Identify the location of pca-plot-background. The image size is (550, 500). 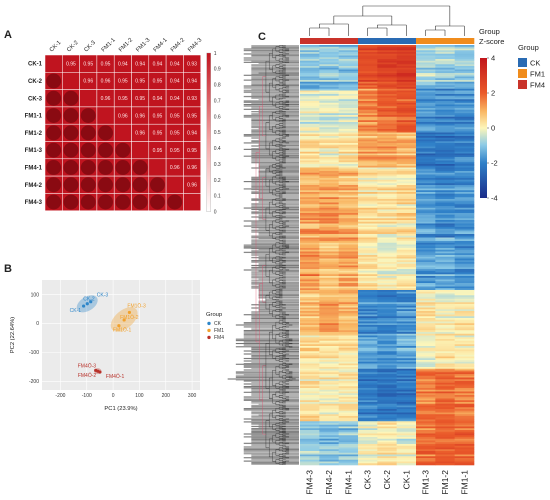
(121, 335).